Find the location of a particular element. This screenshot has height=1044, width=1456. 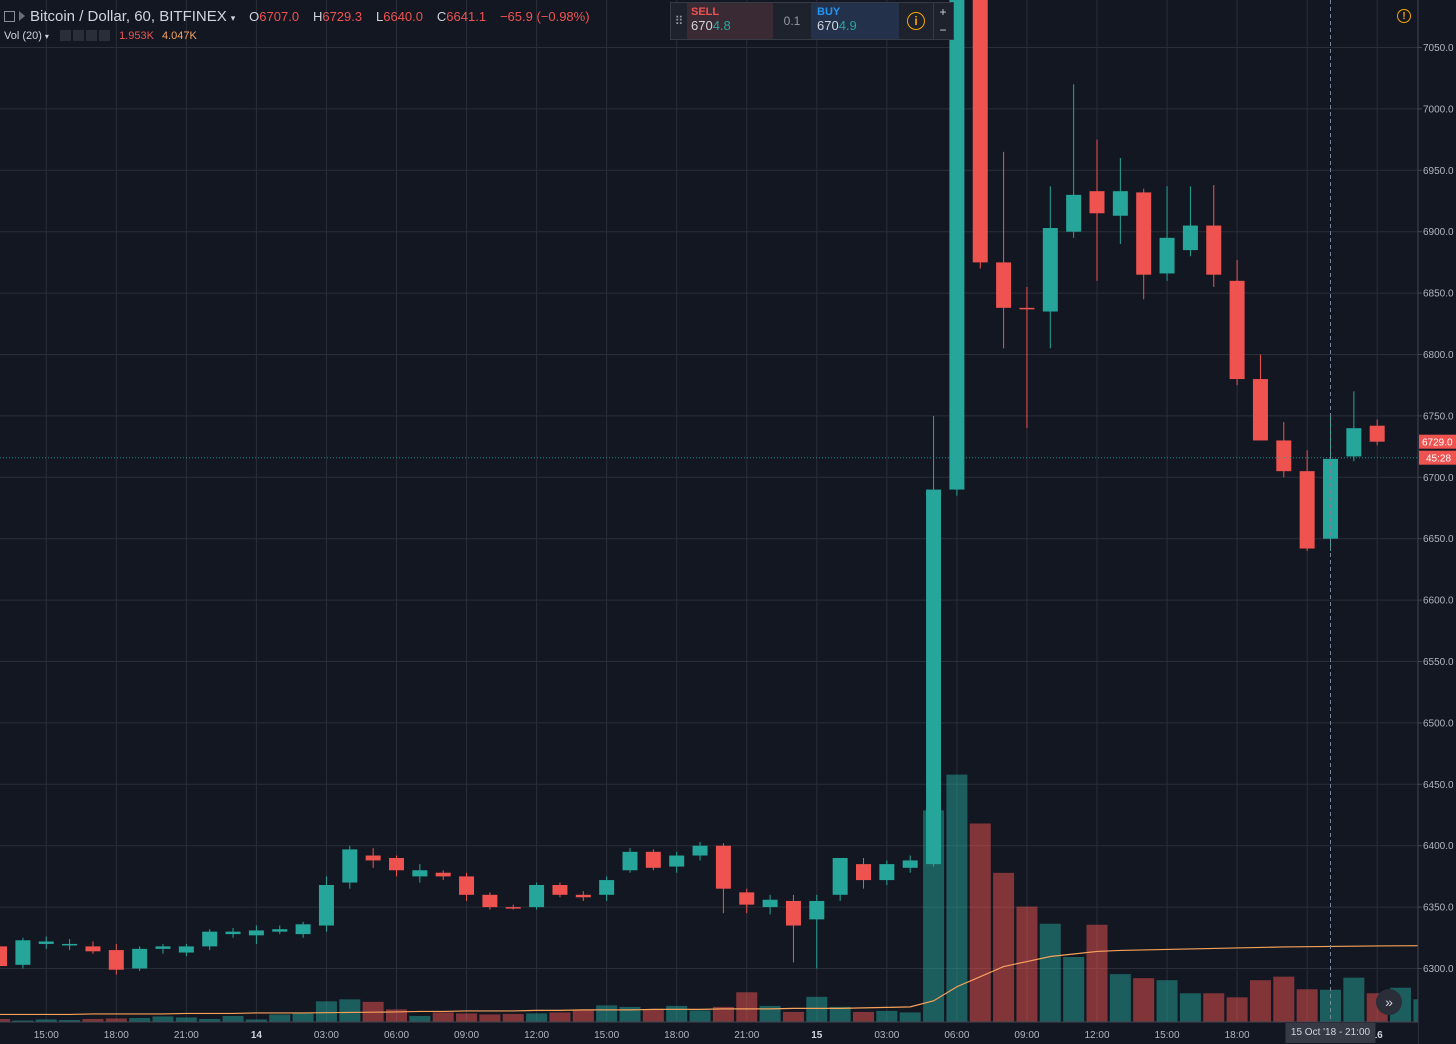

buy-label: BUY is located at coordinates (829, 12).